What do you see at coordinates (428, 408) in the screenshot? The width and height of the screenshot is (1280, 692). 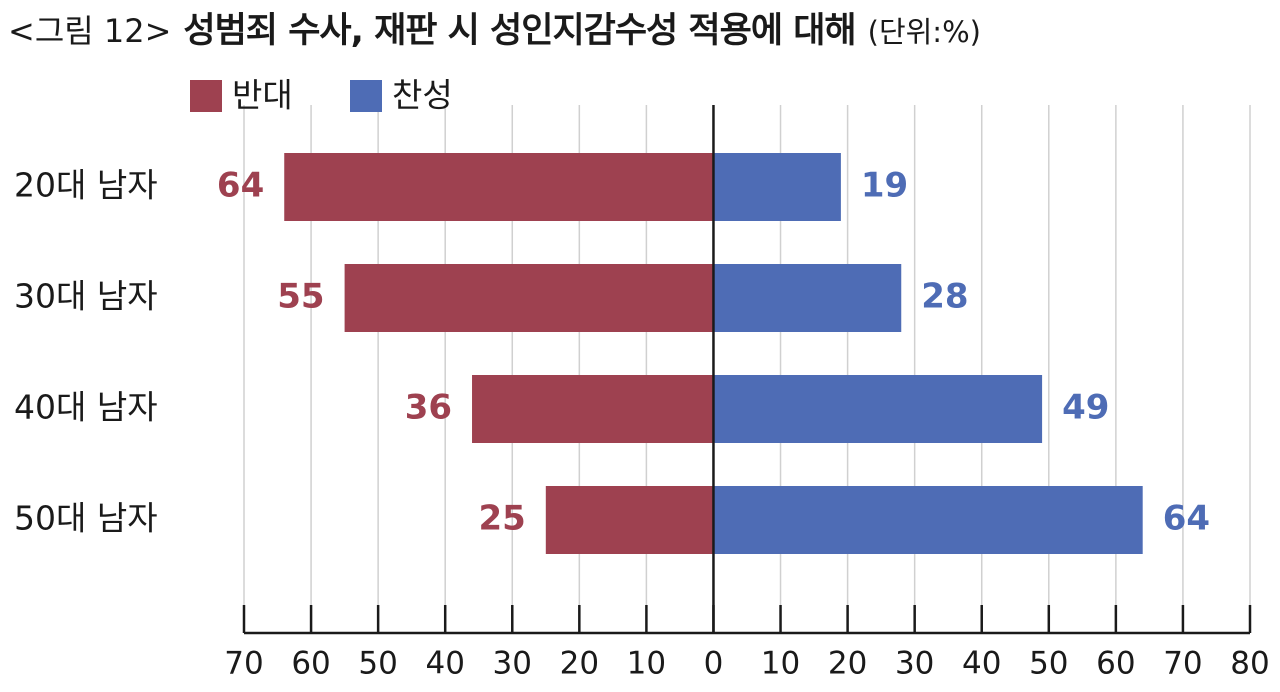 I see `value-label: 36` at bounding box center [428, 408].